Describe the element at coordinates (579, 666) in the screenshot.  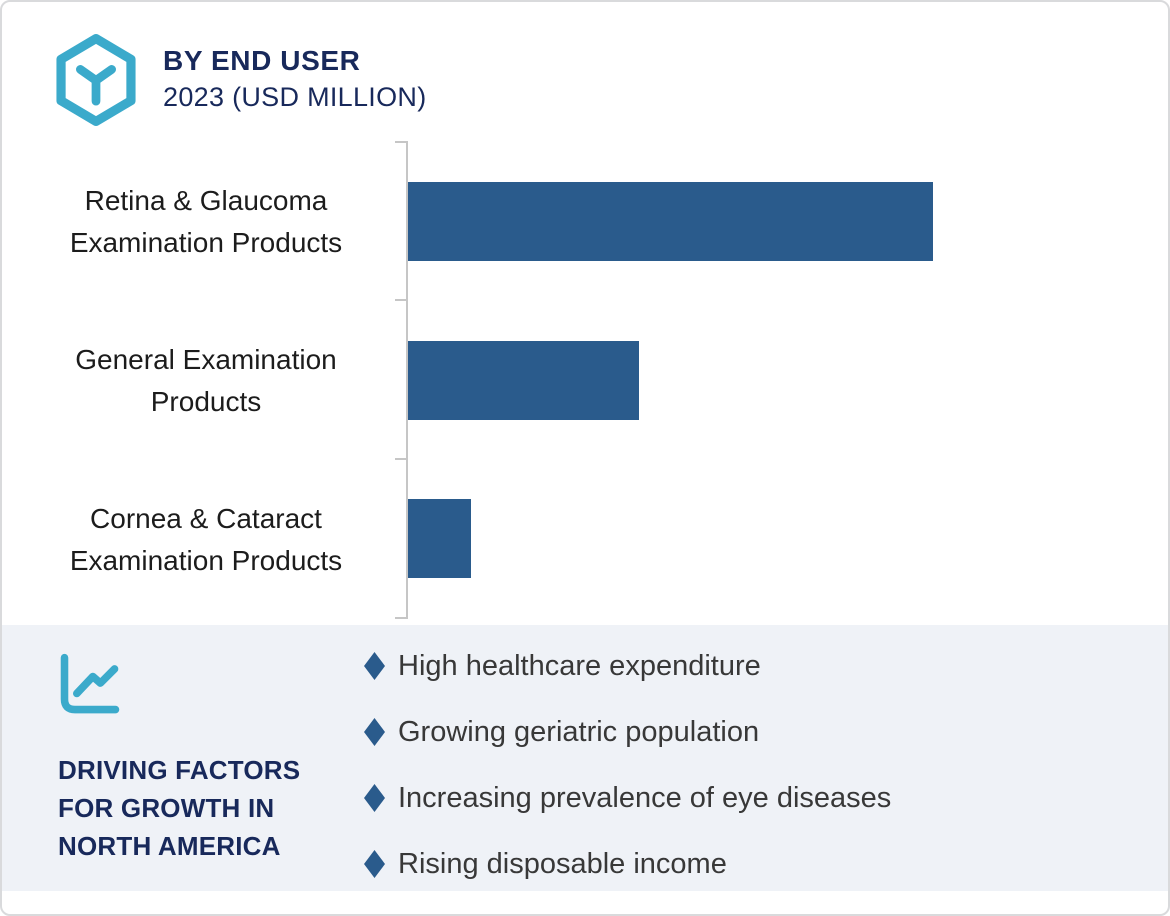
I see `factor-text: High healthcare expenditure` at that location.